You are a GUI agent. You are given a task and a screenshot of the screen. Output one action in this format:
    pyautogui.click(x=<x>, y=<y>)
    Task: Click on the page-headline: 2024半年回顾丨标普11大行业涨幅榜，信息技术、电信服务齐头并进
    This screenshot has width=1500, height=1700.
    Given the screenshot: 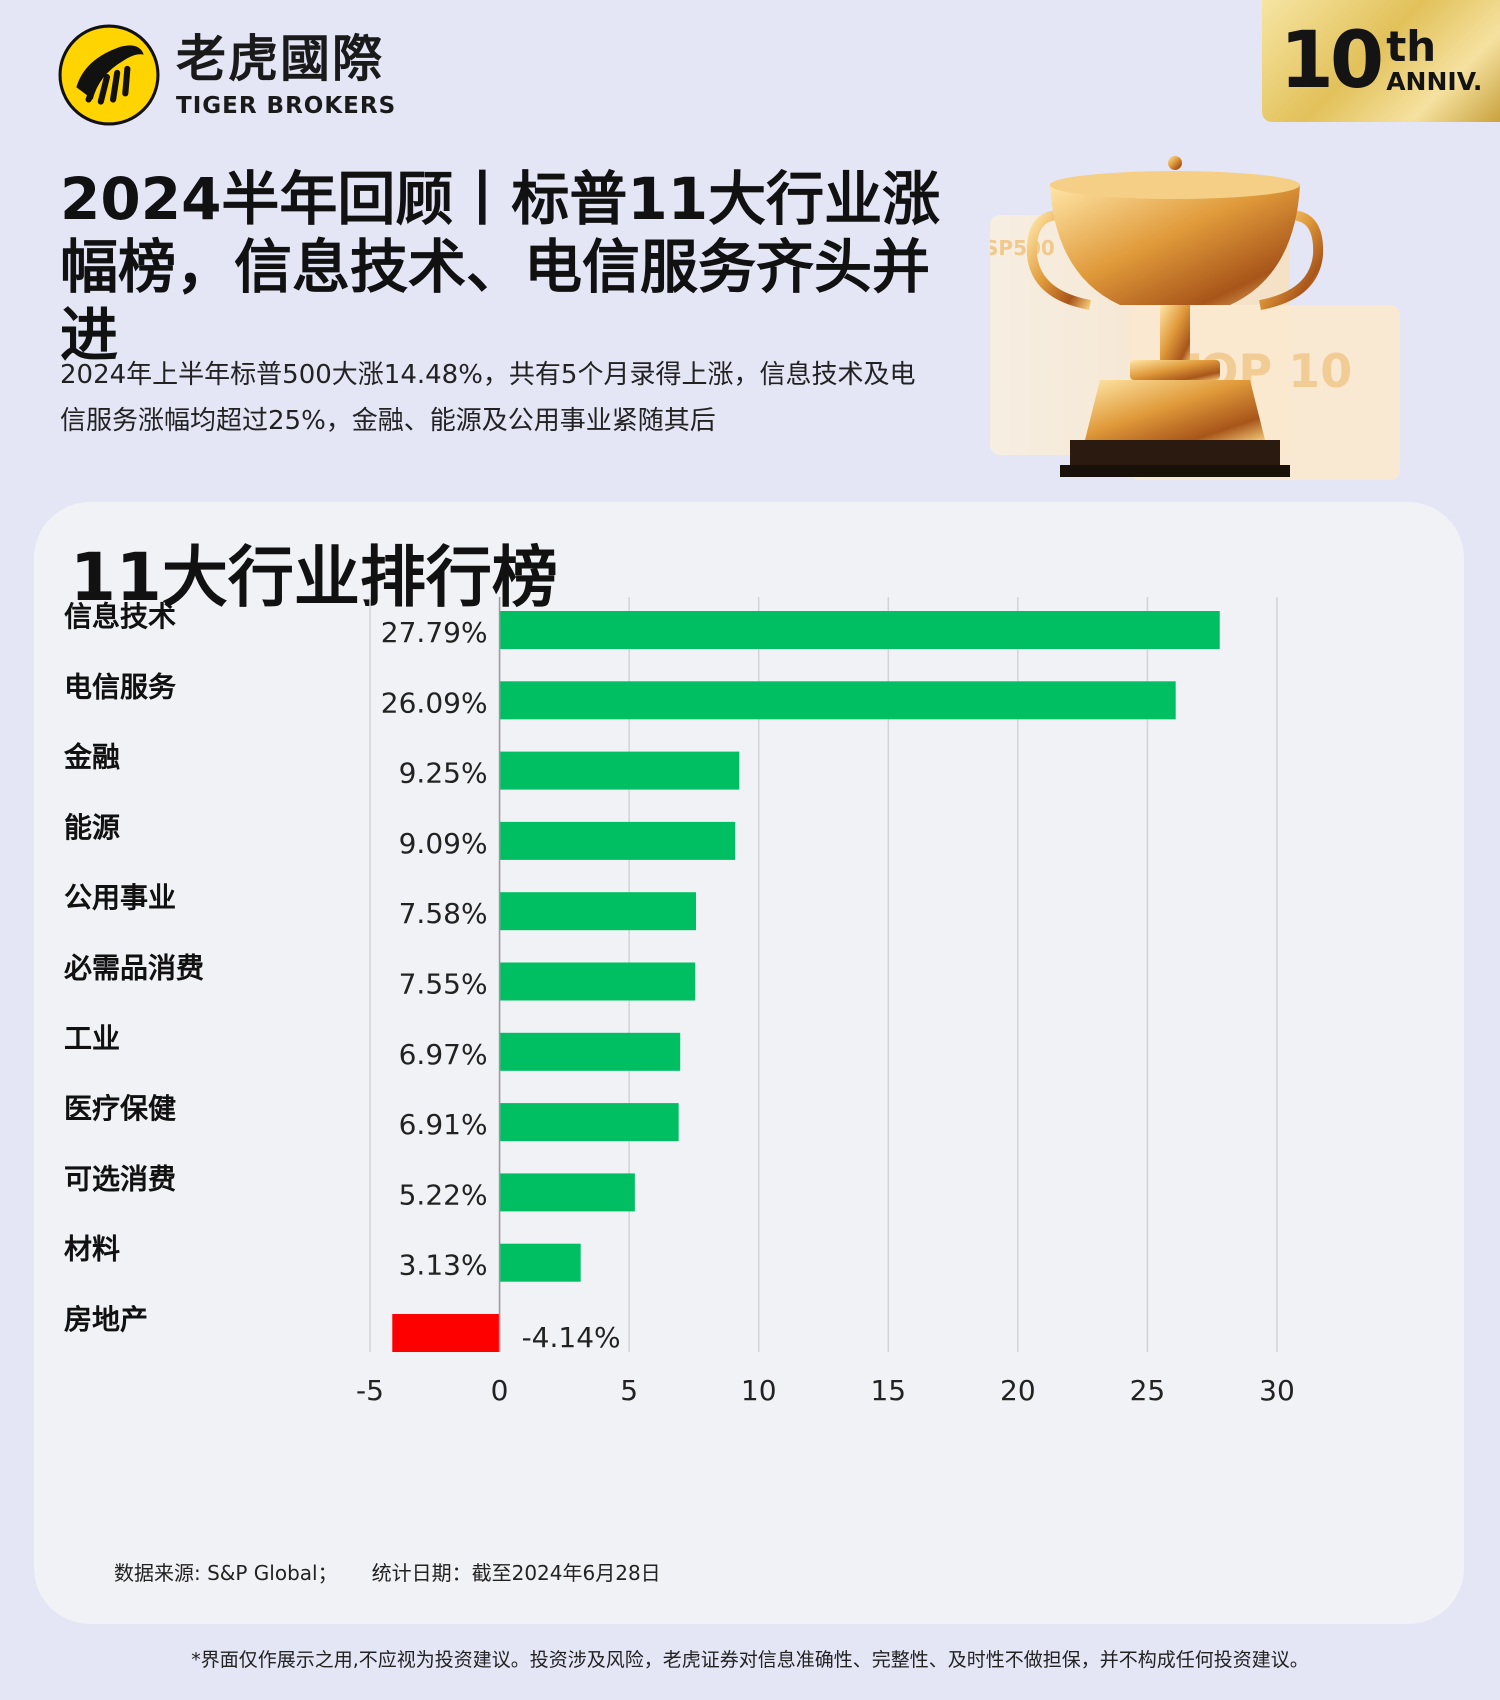 What is the action you would take?
    pyautogui.click(x=500, y=267)
    